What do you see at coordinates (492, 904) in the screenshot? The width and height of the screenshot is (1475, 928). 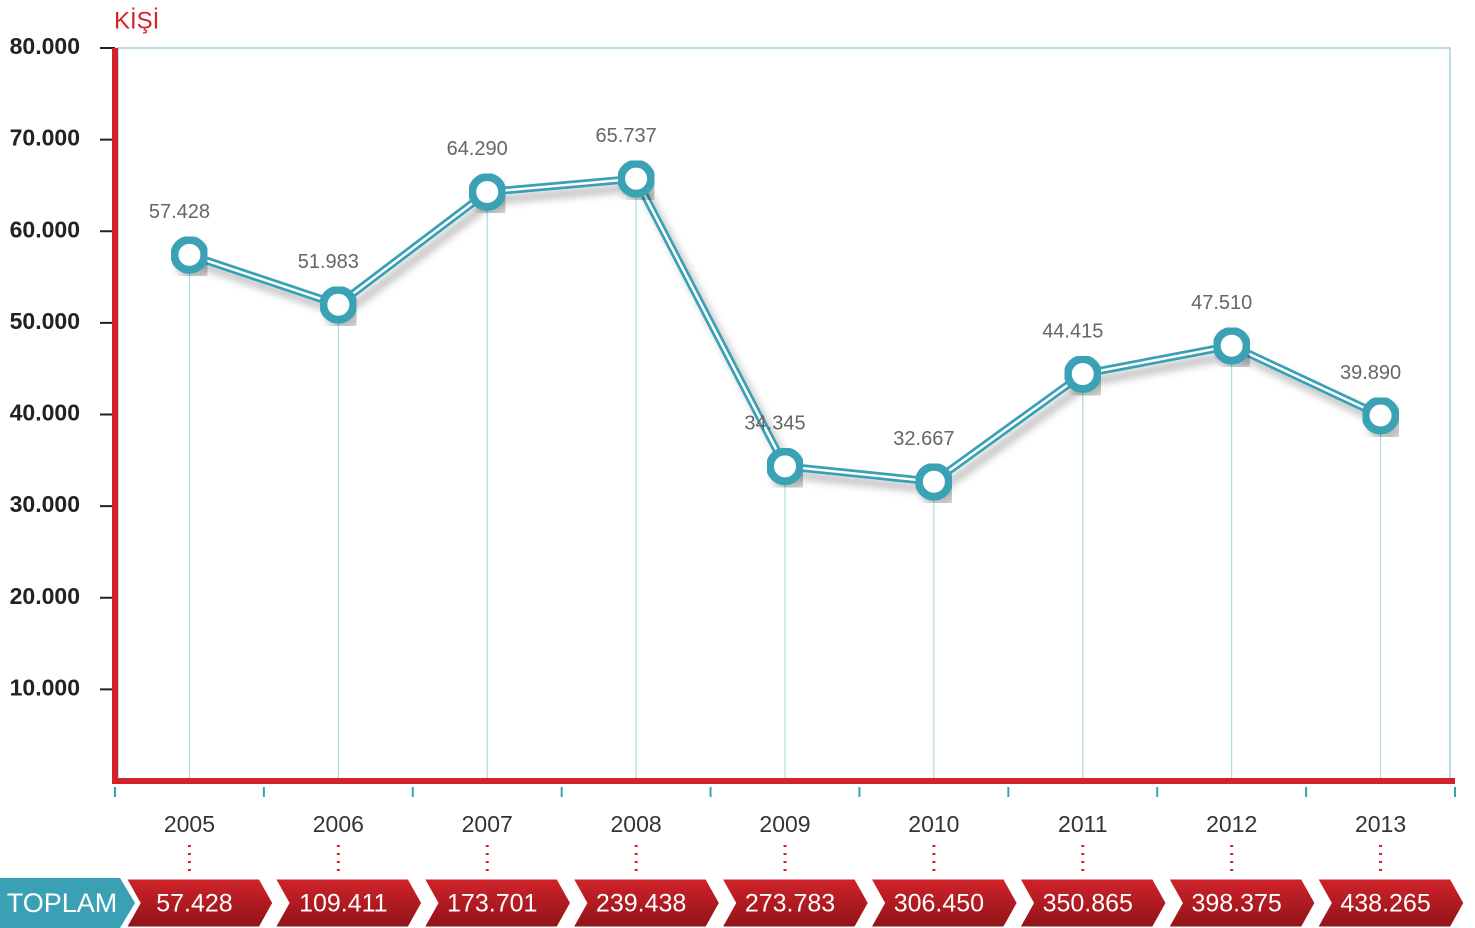 I see `totals-value: 173.701` at bounding box center [492, 904].